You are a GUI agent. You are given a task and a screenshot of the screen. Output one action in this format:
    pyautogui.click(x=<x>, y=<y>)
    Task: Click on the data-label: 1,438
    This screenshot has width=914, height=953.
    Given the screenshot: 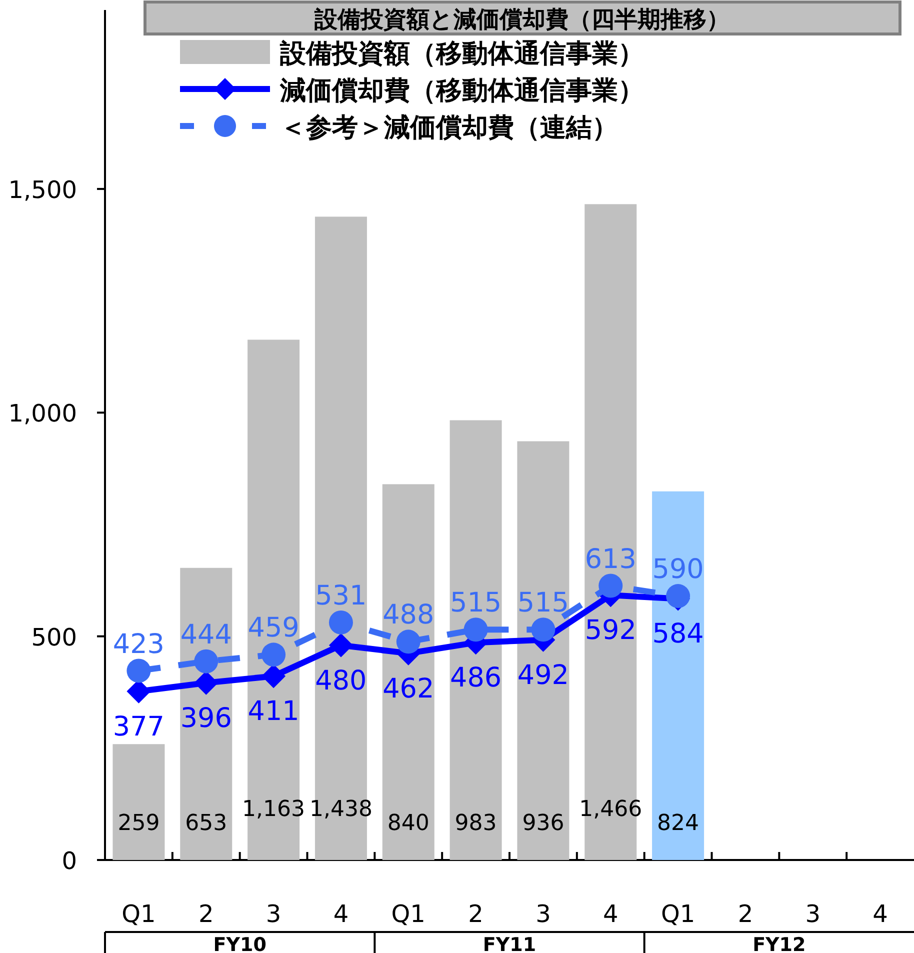 What is the action you would take?
    pyautogui.click(x=340, y=809)
    